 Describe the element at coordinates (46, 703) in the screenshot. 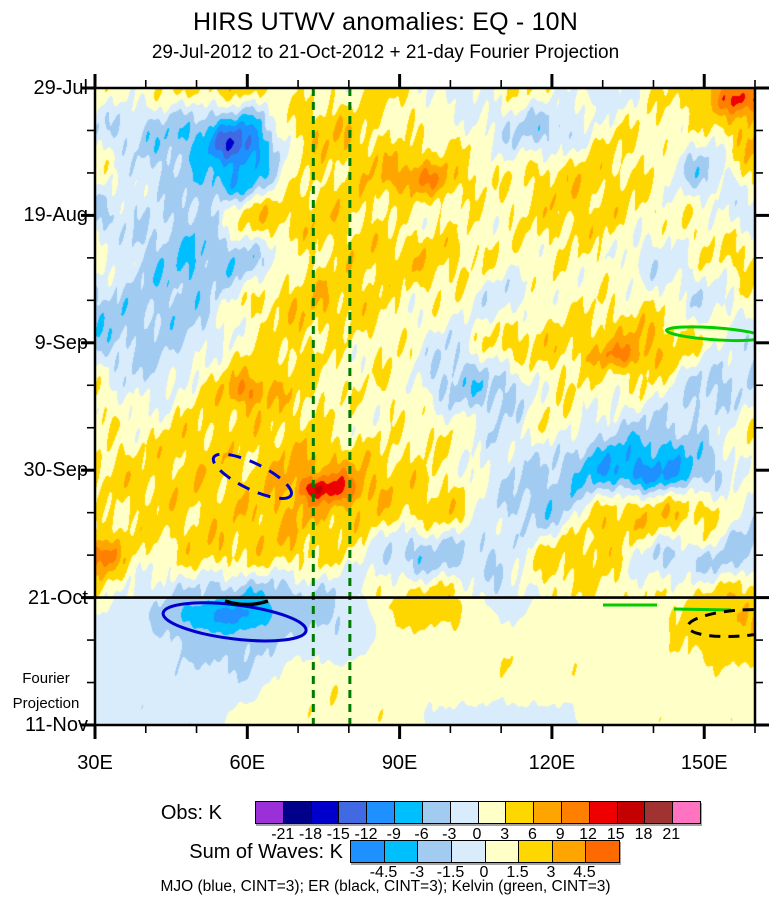

I see `fourier-projection-note-line2: Projection` at that location.